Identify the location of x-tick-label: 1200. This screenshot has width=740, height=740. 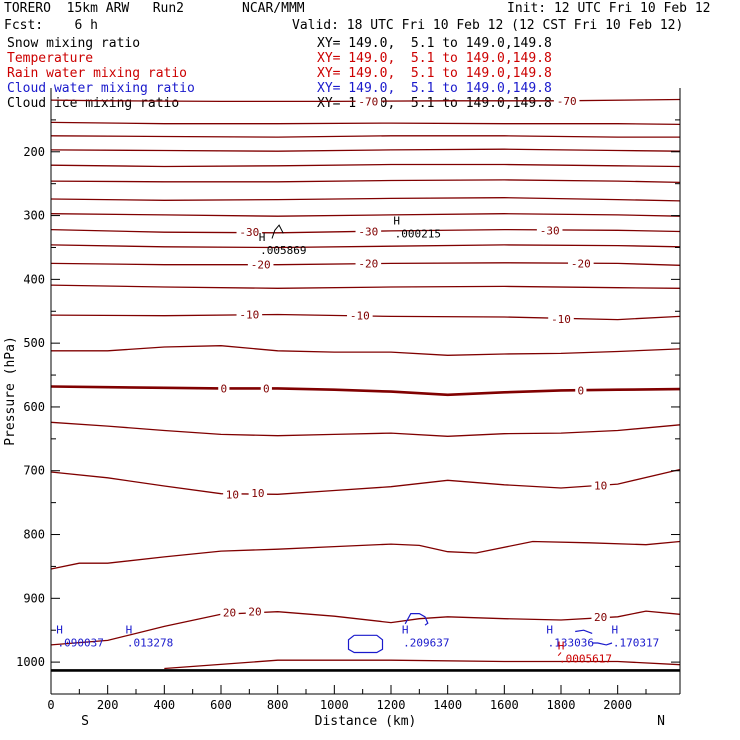
(391, 705).